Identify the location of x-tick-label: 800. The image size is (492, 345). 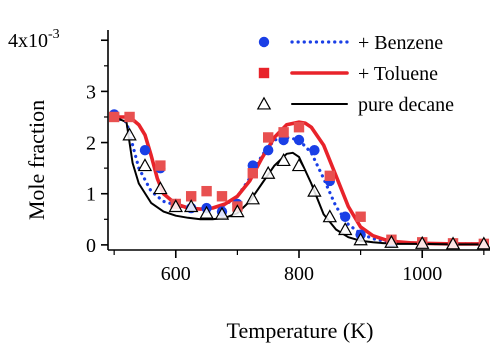
(299, 274).